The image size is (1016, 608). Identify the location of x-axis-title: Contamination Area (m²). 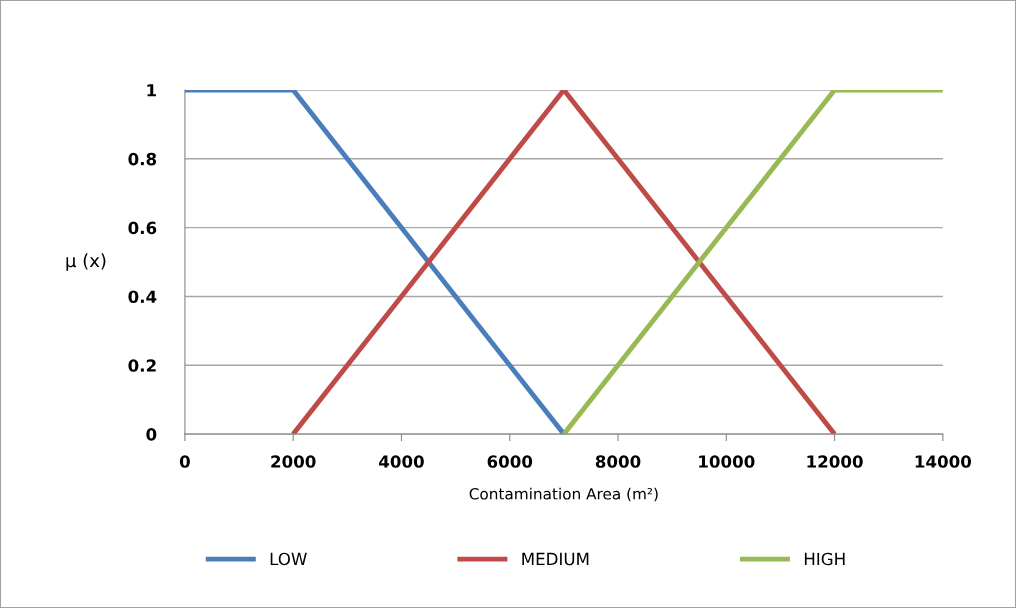
(563, 494).